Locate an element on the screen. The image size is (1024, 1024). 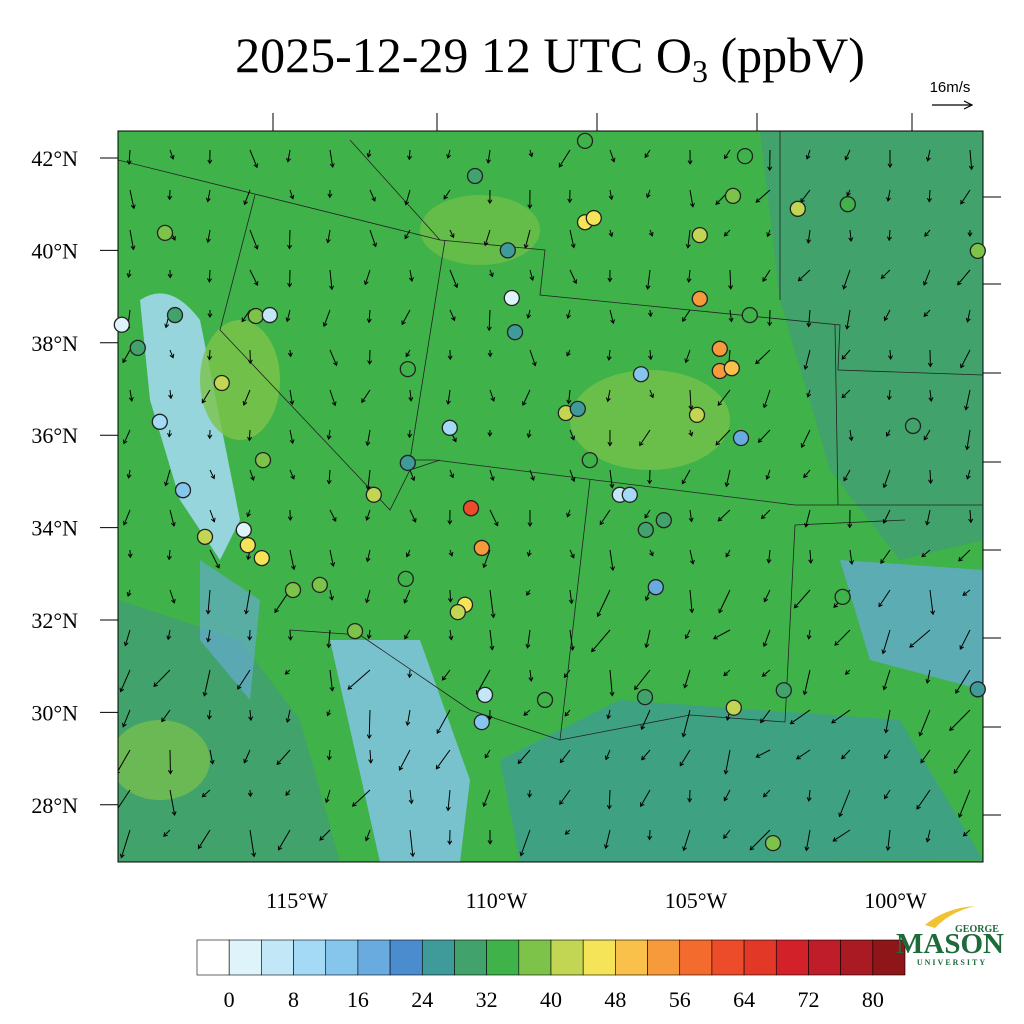
lon-label: 105°W is located at coordinates (696, 900).